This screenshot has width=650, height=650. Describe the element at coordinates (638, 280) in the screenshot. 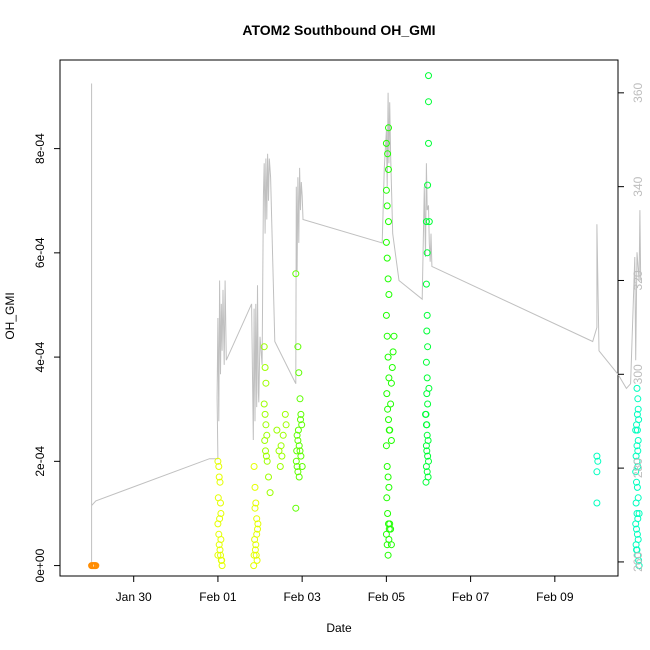

I see `y2-tick-label: 320` at that location.